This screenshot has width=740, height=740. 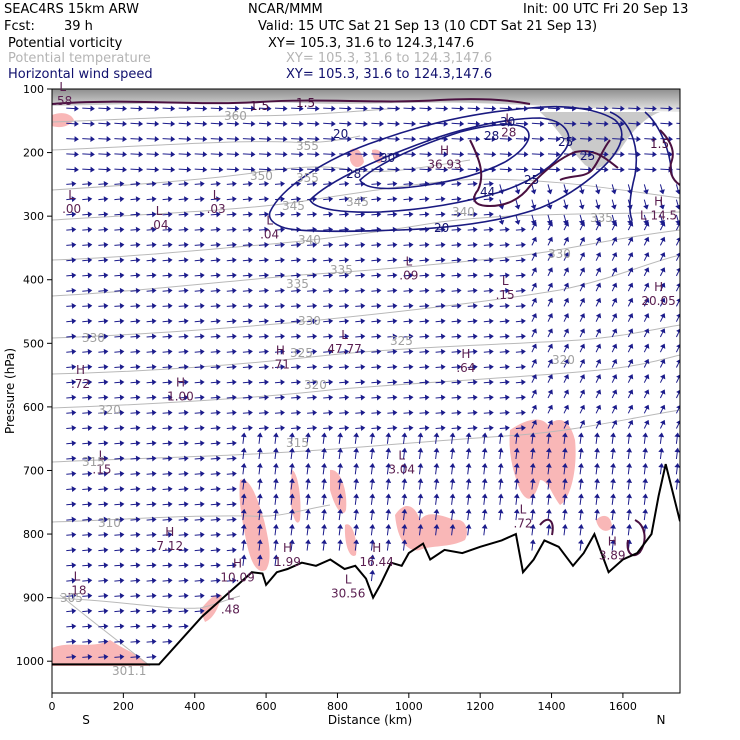 What do you see at coordinates (623, 166) in the screenshot?
I see `wind-contour-upper` at bounding box center [623, 166].